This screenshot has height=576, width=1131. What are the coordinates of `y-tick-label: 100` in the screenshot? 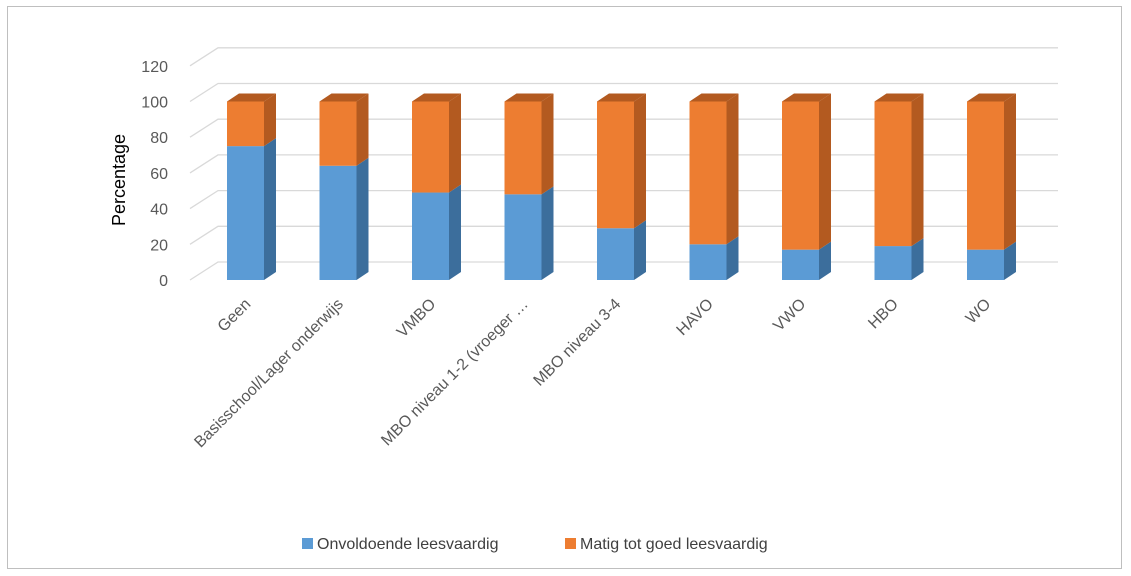 It's located at (154, 103).